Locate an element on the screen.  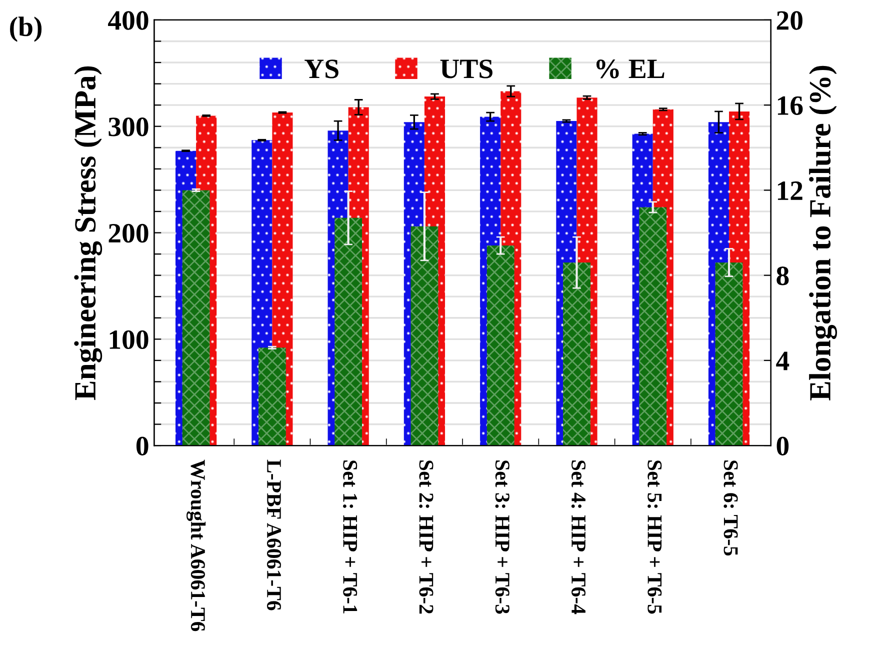
x-tick-label: Set 4: HIP + T6-4 is located at coordinates (578, 537).